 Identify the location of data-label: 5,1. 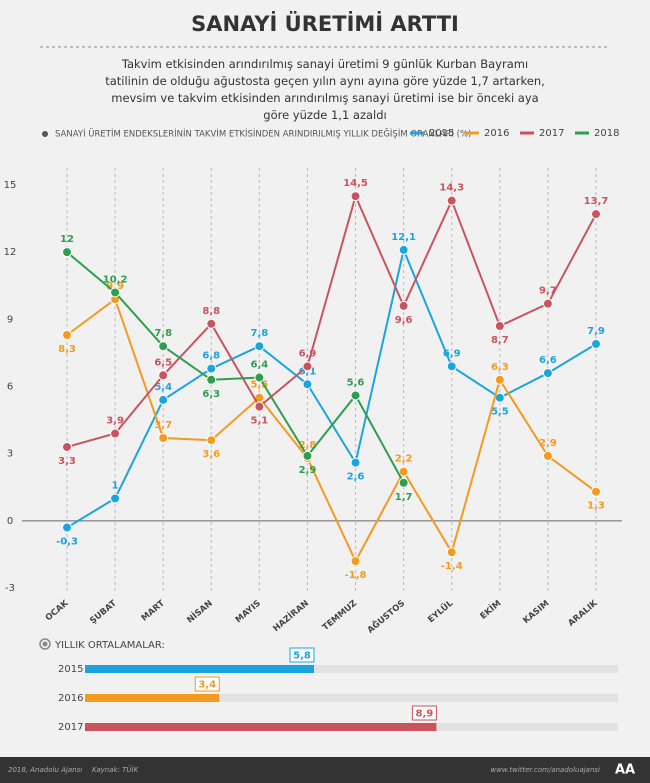
(260, 421).